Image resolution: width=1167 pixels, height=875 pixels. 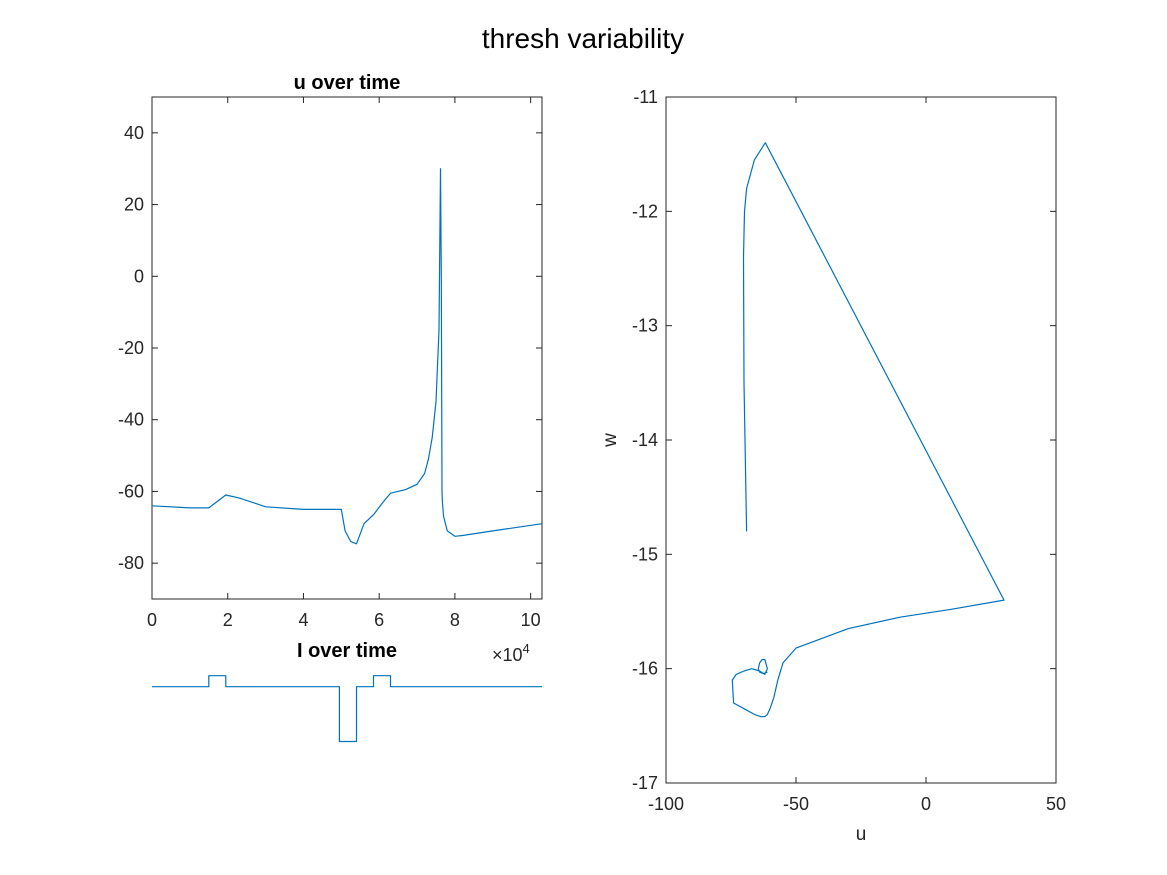 I want to click on u-xtick-label: 10, so click(x=531, y=620).